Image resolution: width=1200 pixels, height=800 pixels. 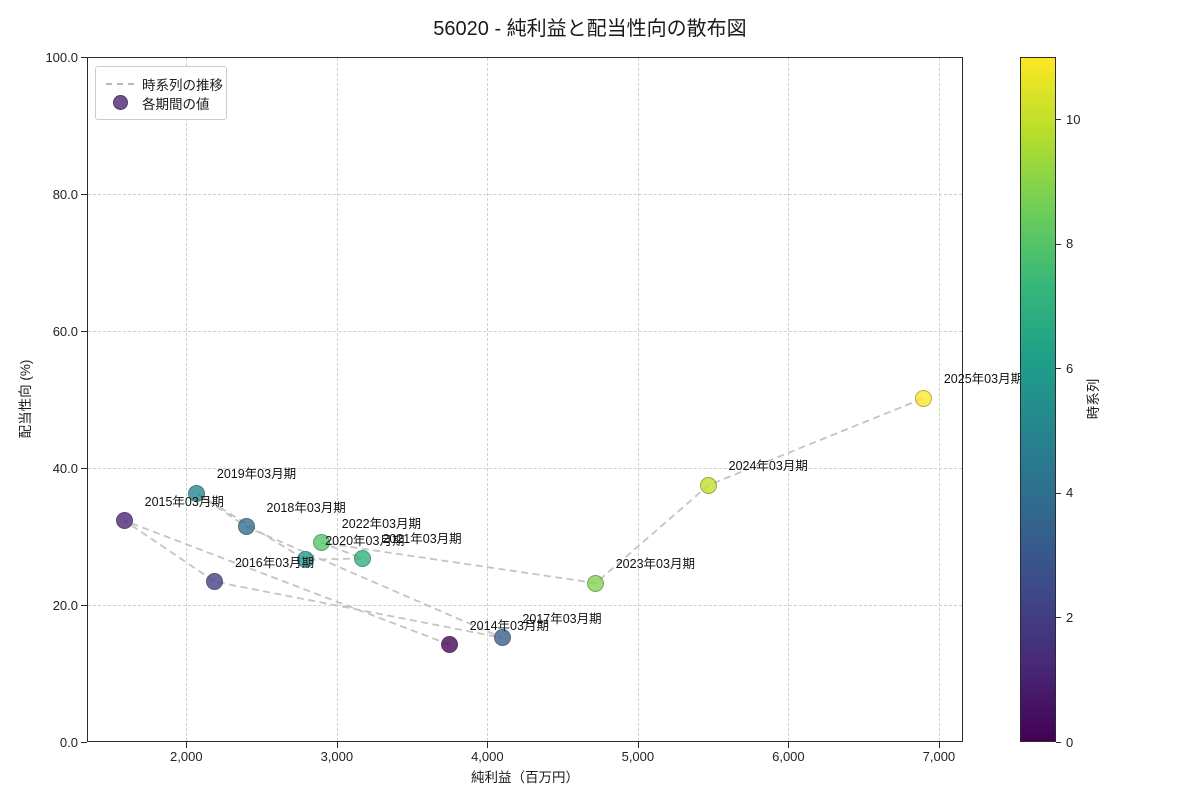 What do you see at coordinates (306, 507) in the screenshot?
I see `point-annotation-2018年03月期: 2018年03月期` at bounding box center [306, 507].